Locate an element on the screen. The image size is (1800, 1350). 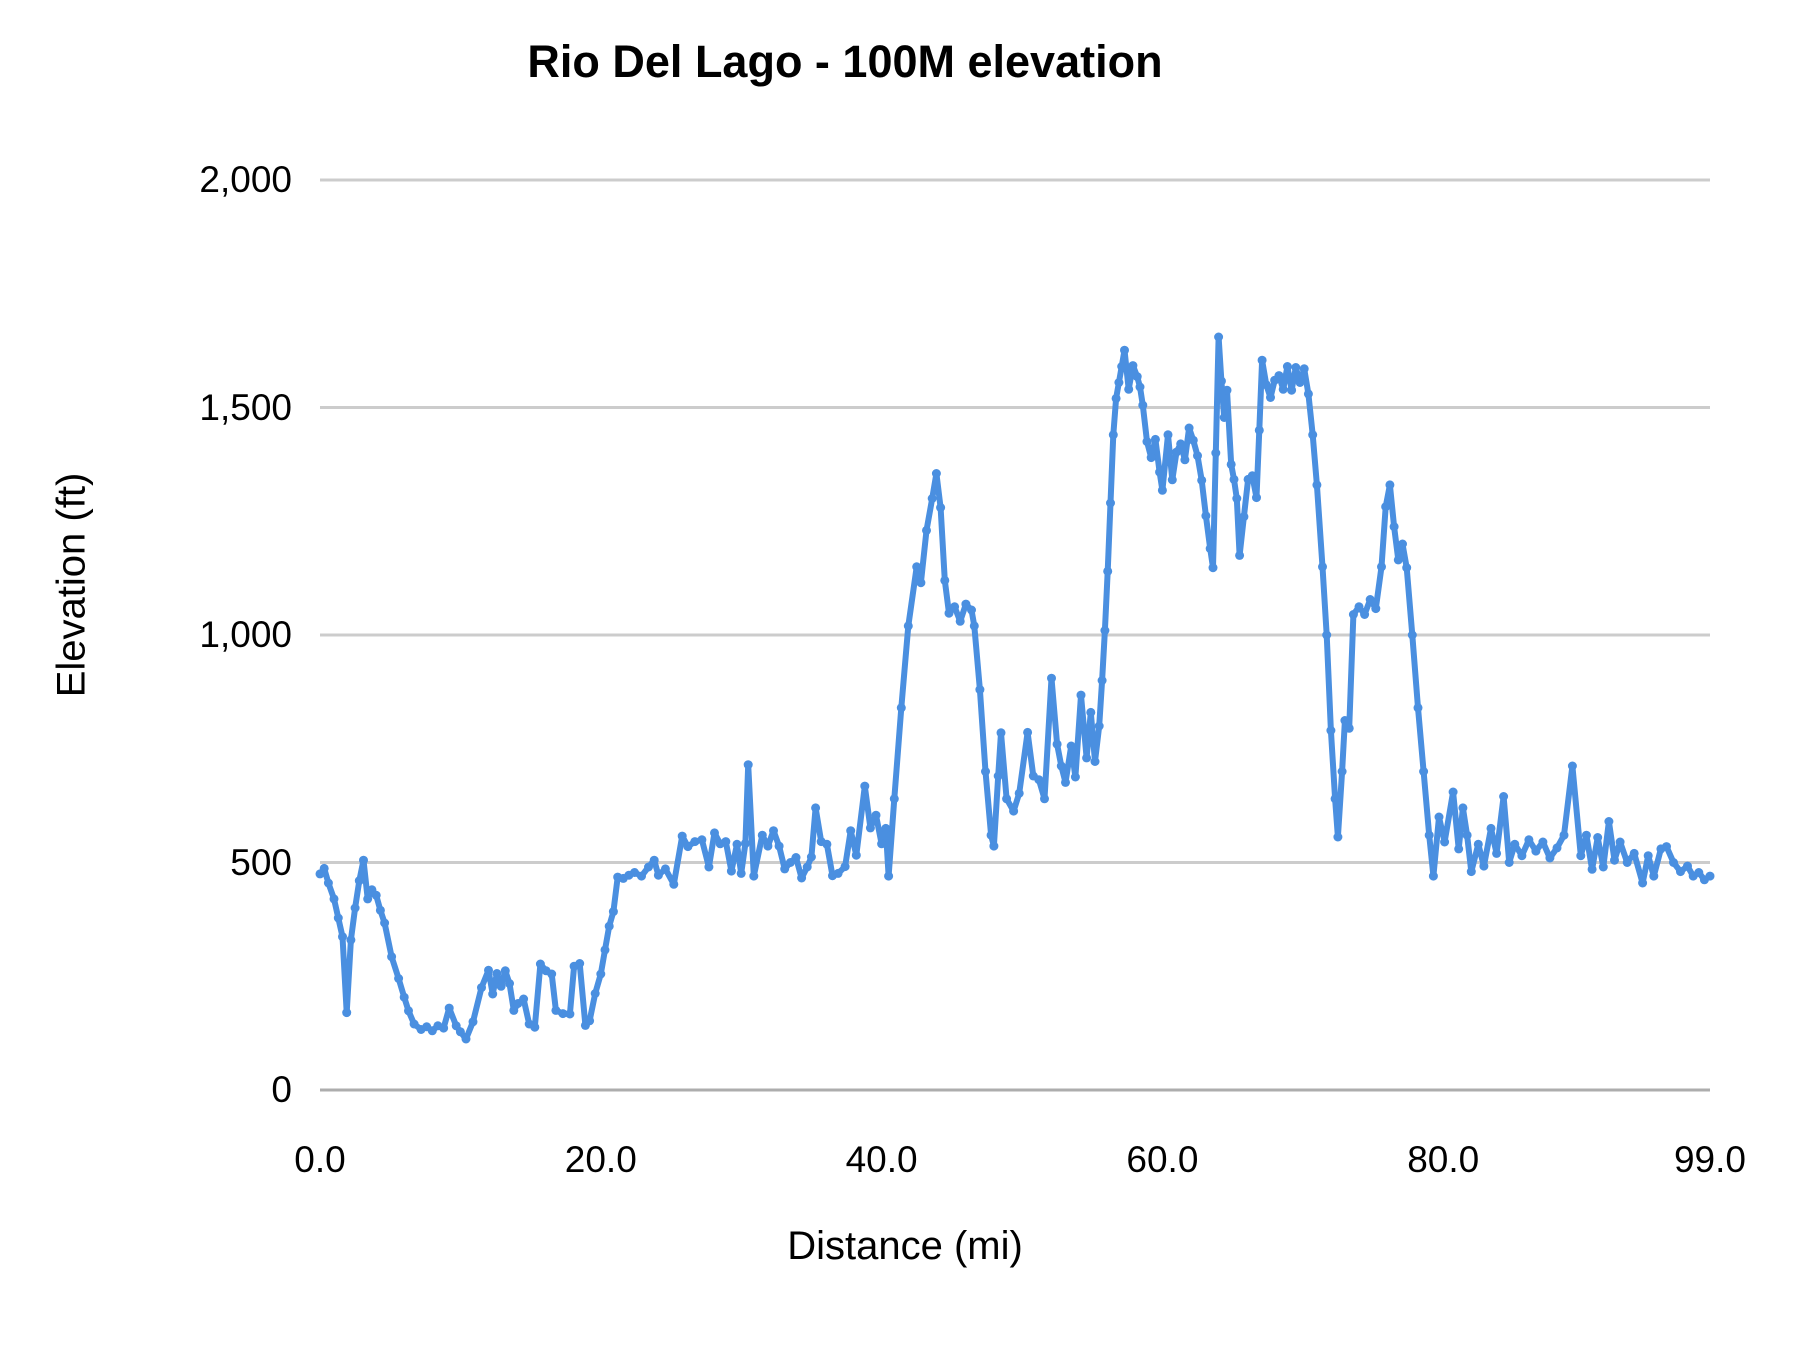
chart-title: Rio Del Lago - 100M elevation is located at coordinates (845, 61).